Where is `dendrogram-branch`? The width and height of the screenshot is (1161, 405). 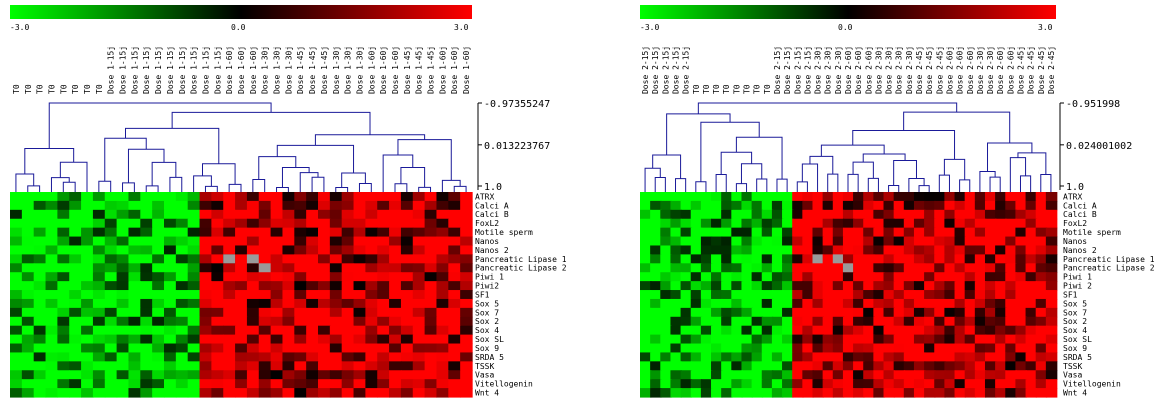
dendrogram-branch is located at coordinates (172, 145).